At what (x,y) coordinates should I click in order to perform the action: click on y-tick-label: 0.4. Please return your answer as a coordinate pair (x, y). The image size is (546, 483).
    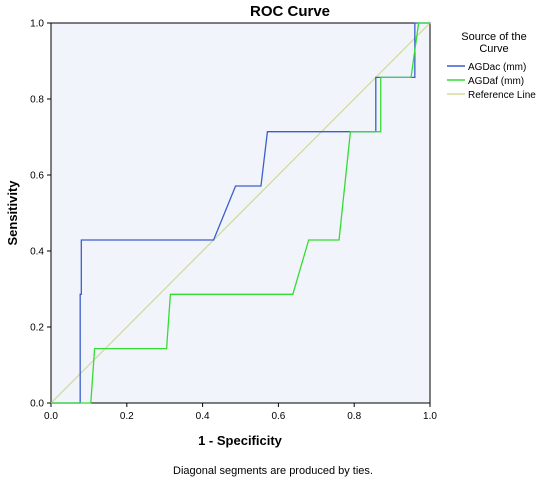
    Looking at the image, I should click on (37, 252).